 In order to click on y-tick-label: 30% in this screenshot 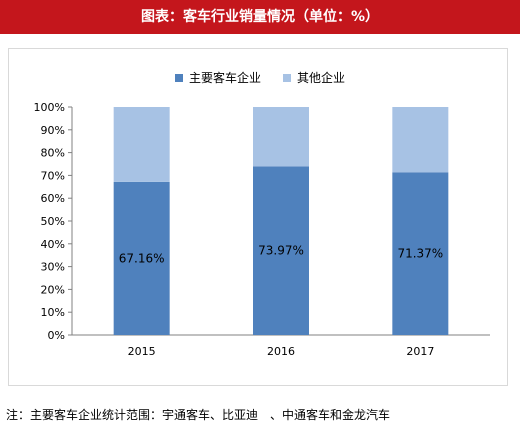, I will do `click(53, 267)`.